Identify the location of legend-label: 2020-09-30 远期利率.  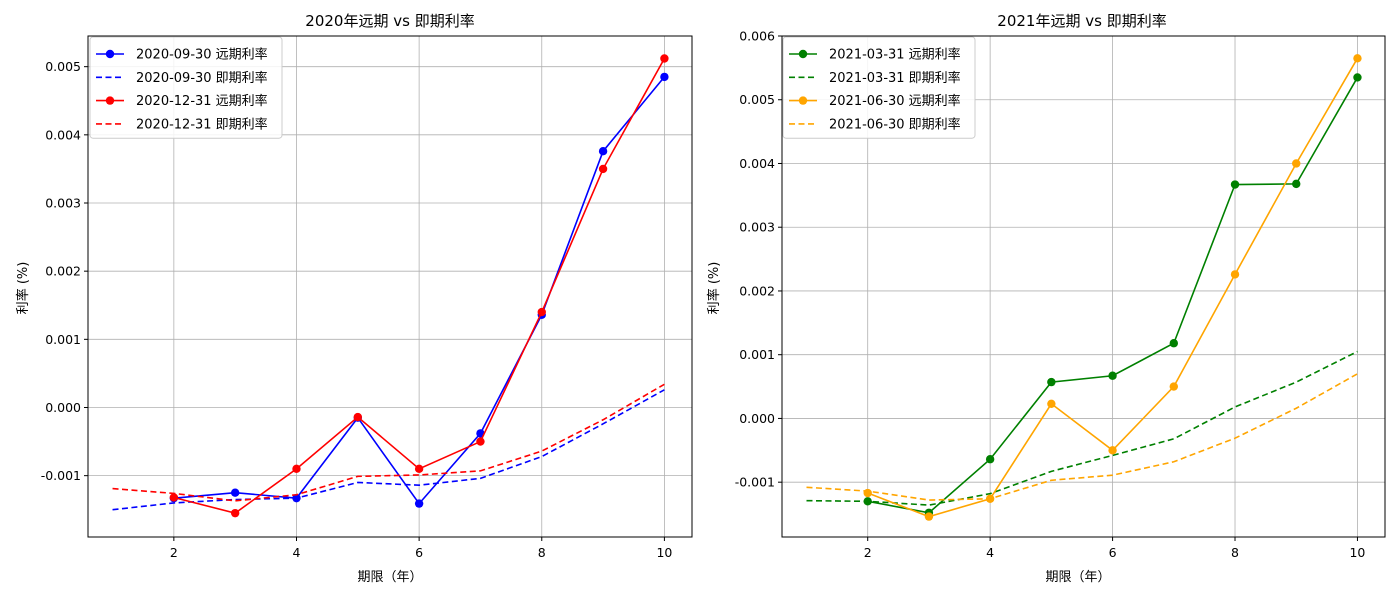
(202, 55).